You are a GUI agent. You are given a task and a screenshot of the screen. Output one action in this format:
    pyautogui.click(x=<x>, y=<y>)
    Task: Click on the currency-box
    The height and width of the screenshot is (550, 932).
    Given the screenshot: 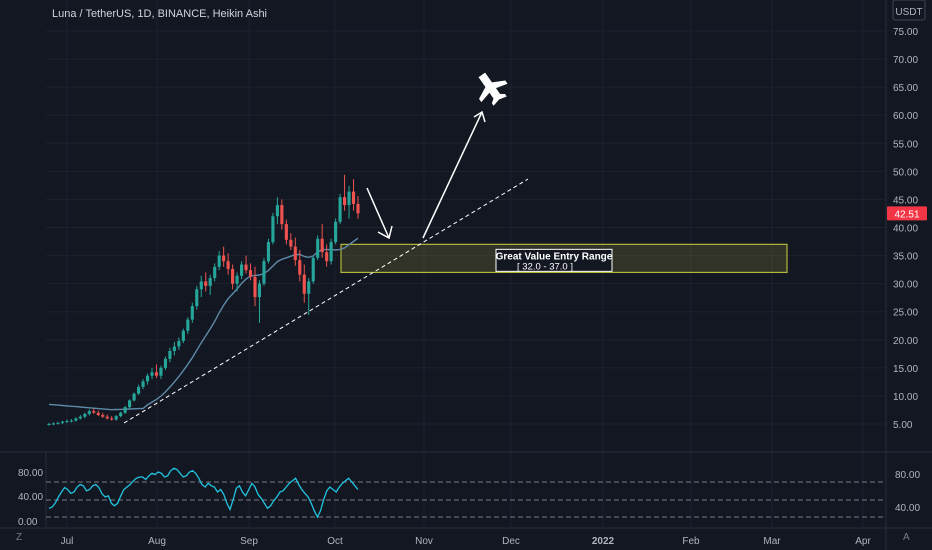 What is the action you would take?
    pyautogui.click(x=909, y=10)
    